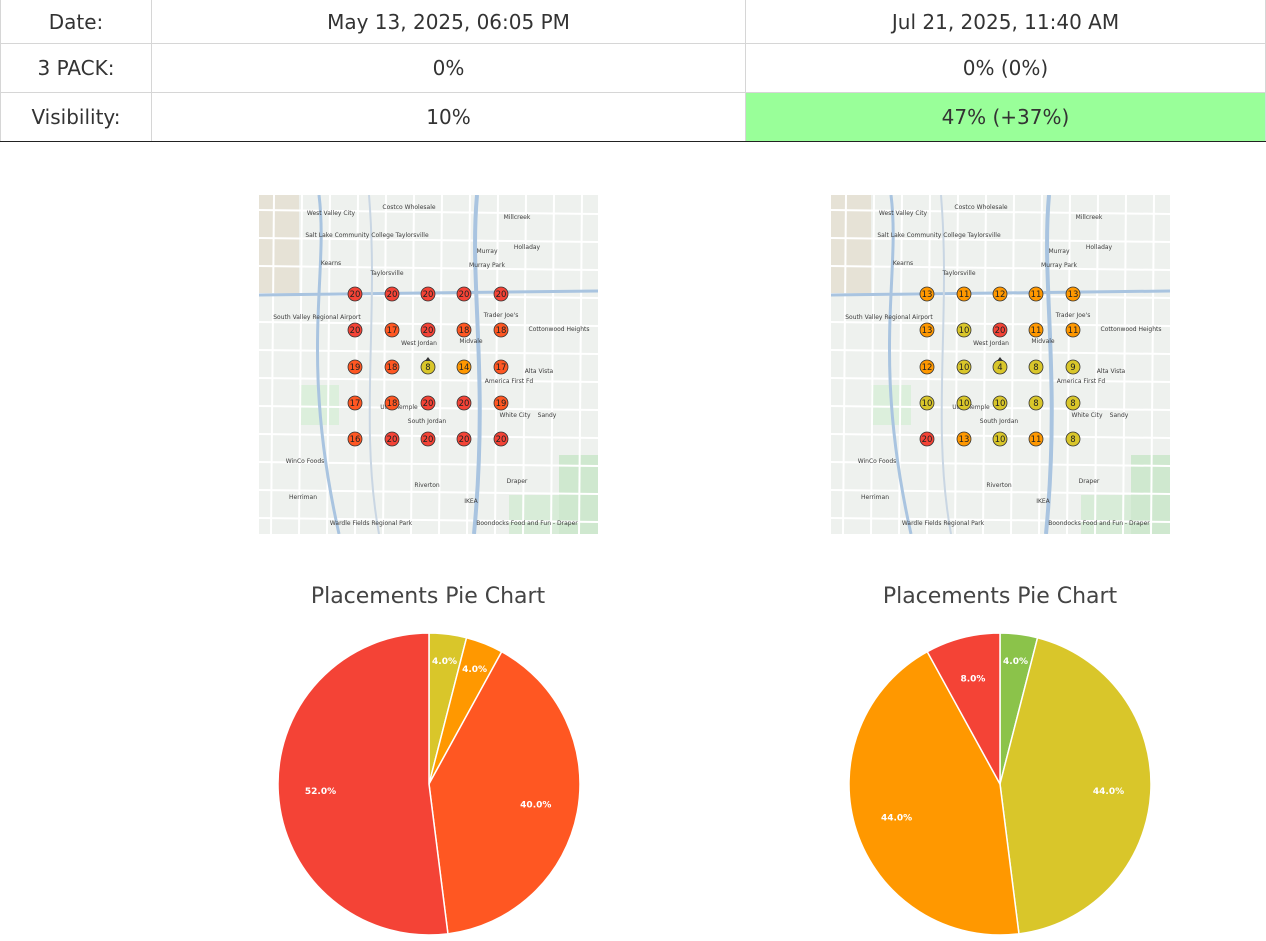 The height and width of the screenshot is (941, 1266). I want to click on map-place-label: Murray Park, so click(1059, 265).